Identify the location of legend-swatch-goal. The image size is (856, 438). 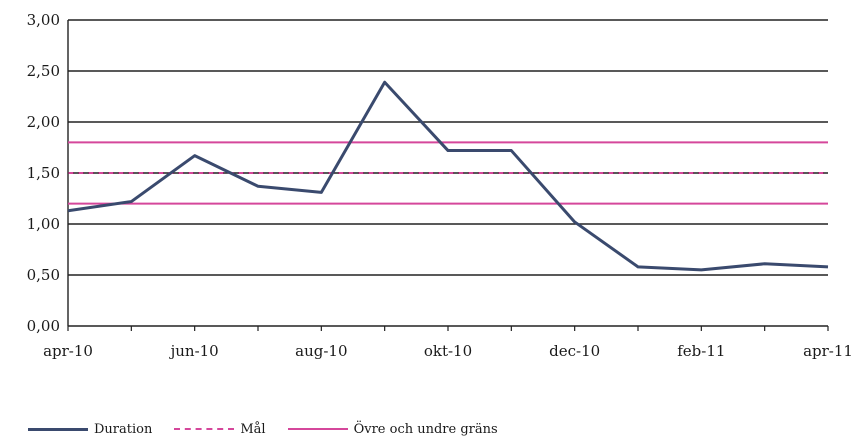
(204, 429).